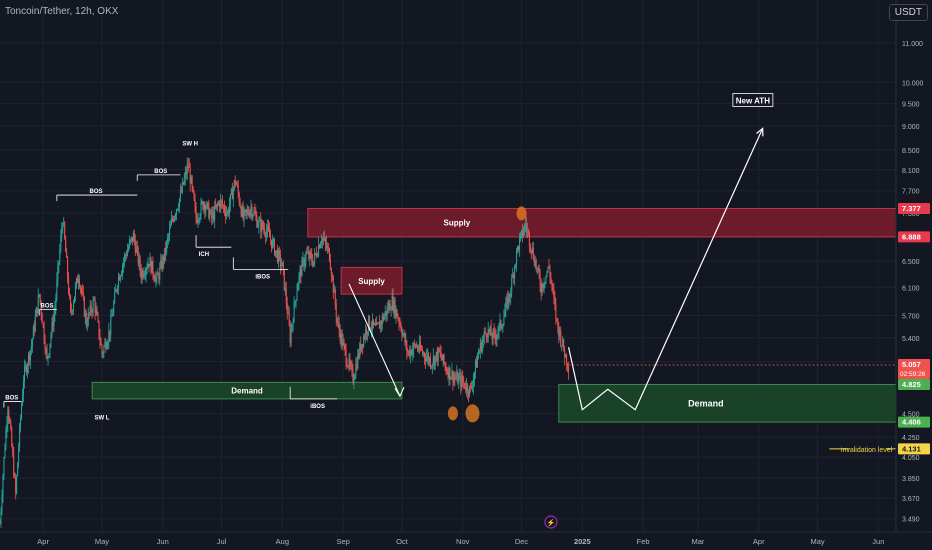 The width and height of the screenshot is (932, 550). I want to click on price-tick-label: 3.670, so click(911, 499).